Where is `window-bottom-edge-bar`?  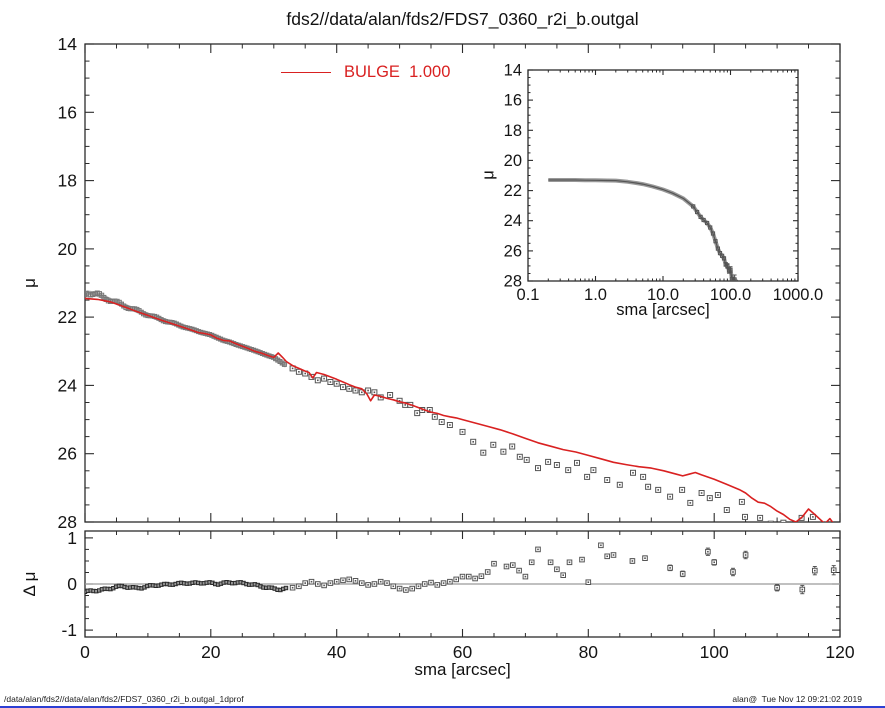
window-bottom-edge-bar is located at coordinates (442, 706).